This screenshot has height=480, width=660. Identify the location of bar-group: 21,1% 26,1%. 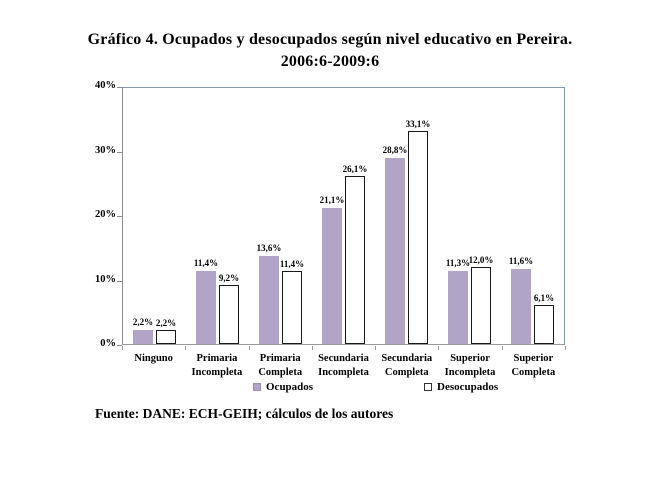
(343, 216).